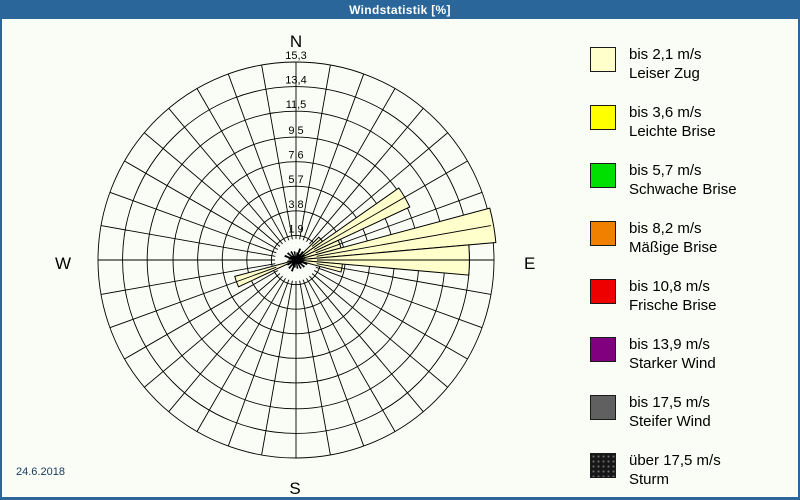  Describe the element at coordinates (296, 105) in the screenshot. I see `ring-value-label: 11,5` at that location.